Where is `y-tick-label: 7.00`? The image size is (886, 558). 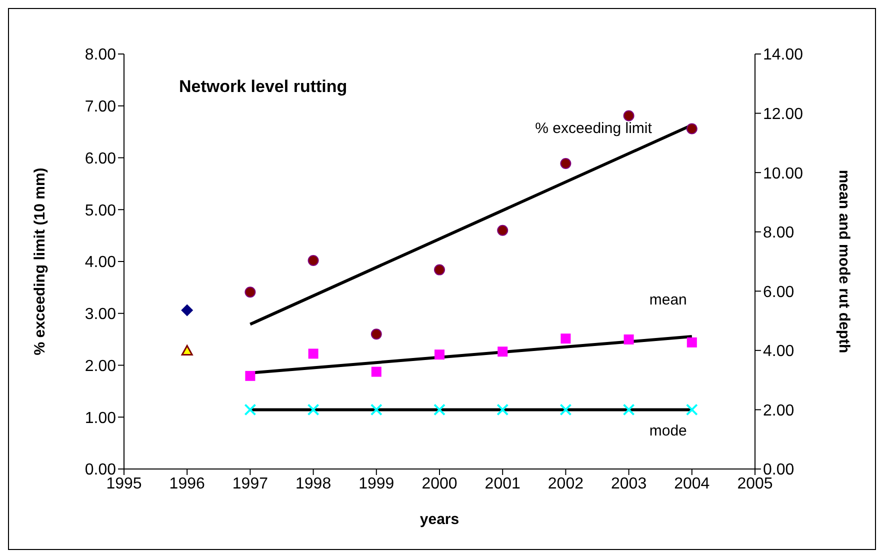
y-tick-label: 7.00 is located at coordinates (100, 107).